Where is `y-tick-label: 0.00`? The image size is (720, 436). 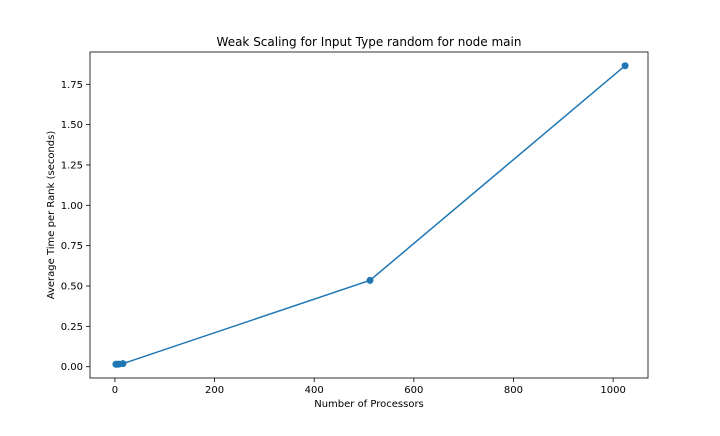 y-tick-label: 0.00 is located at coordinates (72, 367).